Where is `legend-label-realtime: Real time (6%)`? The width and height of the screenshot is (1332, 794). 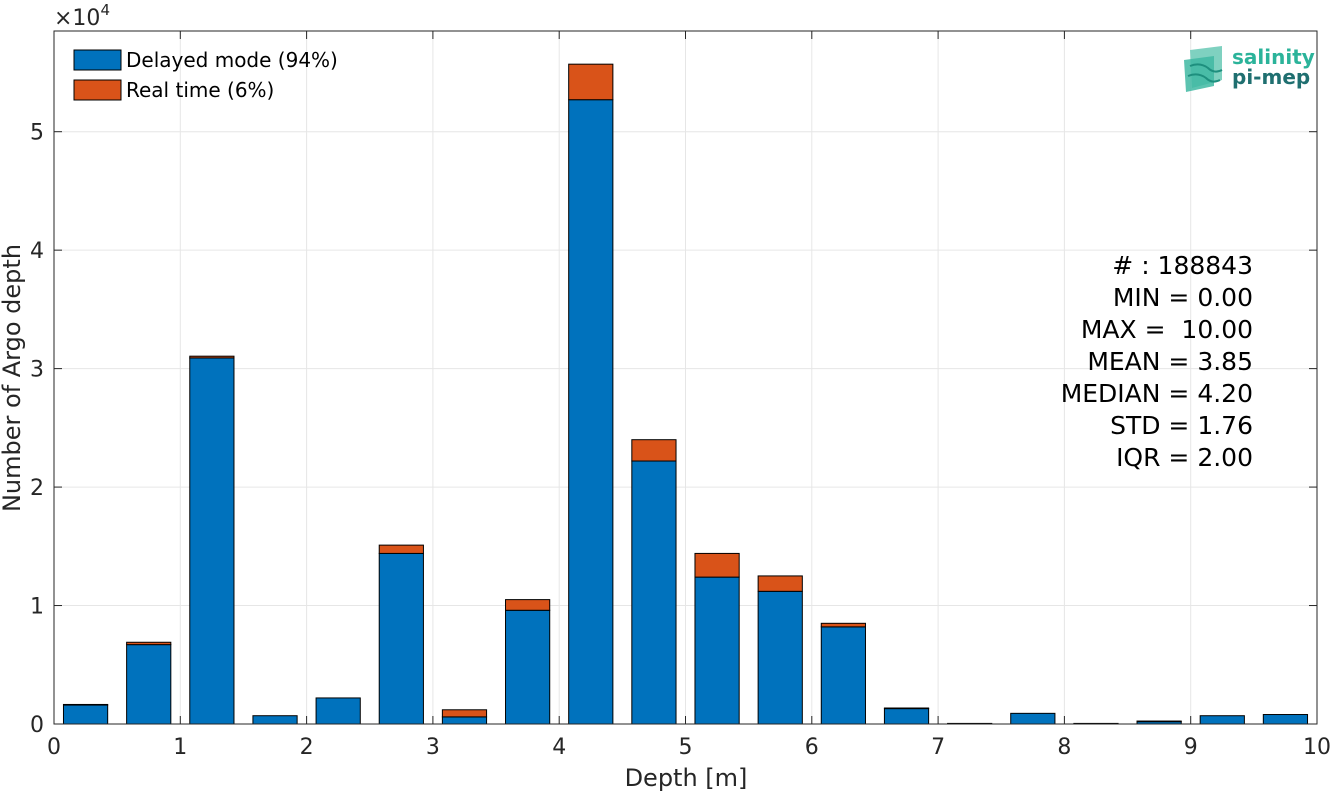 legend-label-realtime: Real time (6%) is located at coordinates (200, 90).